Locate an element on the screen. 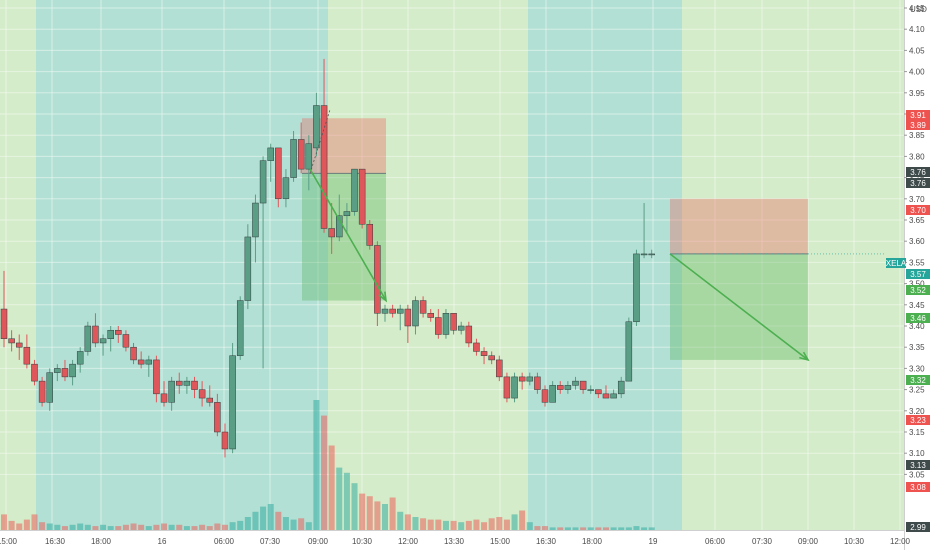  price-tick-label: 3.05 is located at coordinates (917, 474).